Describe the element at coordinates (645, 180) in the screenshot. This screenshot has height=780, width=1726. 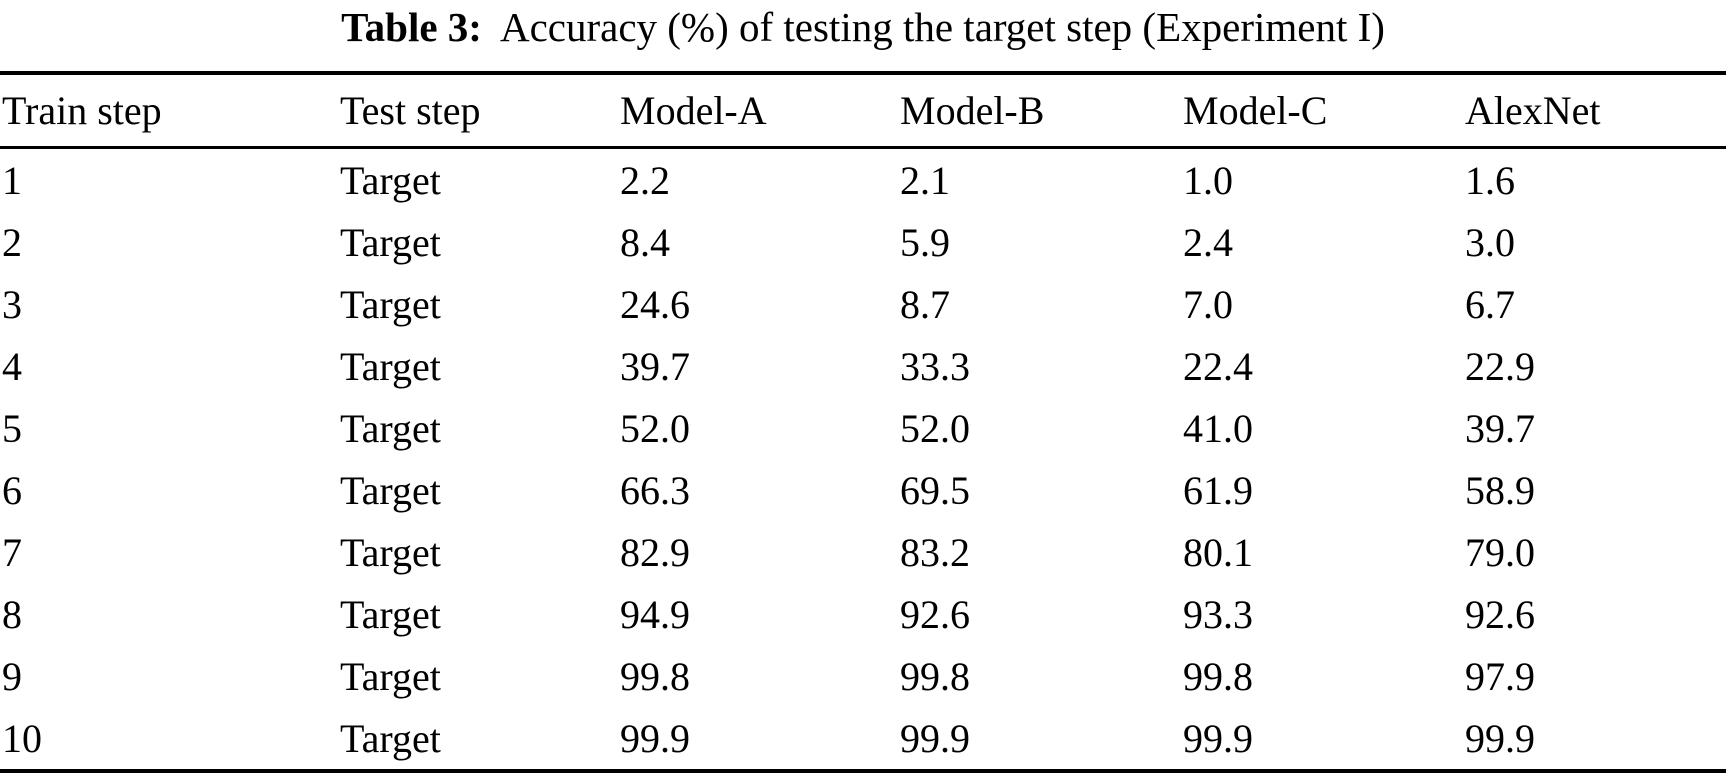
I see `table-cell: 2.2` at that location.